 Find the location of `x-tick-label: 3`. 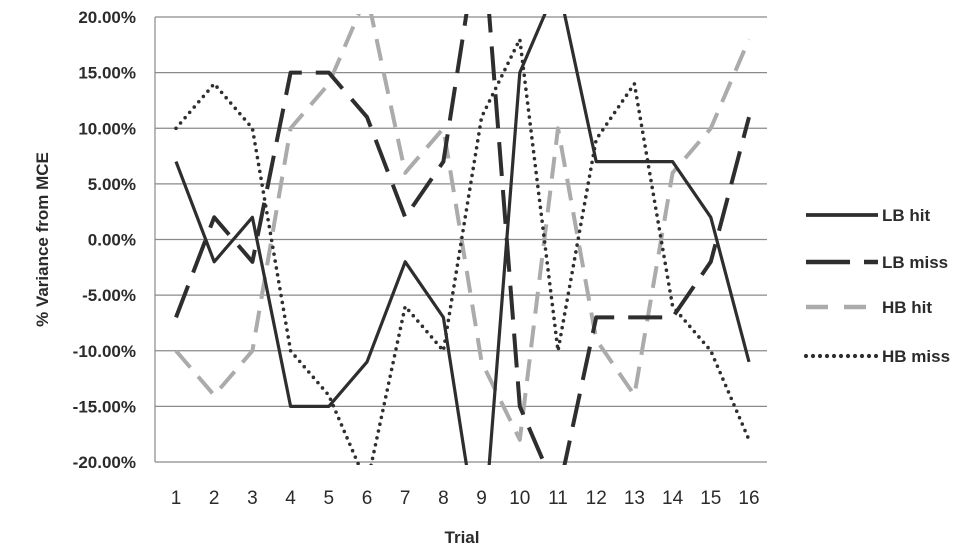

x-tick-label: 3 is located at coordinates (252, 498).